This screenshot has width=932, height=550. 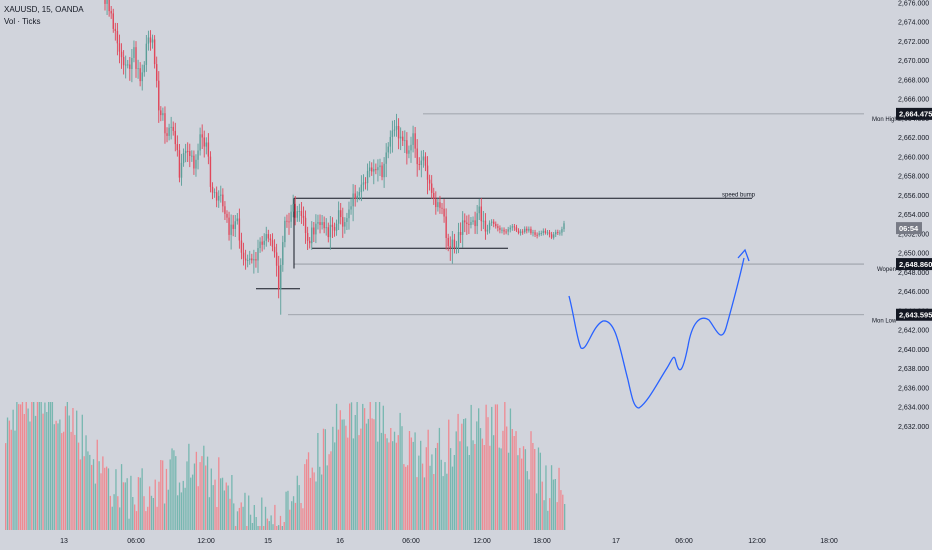 What do you see at coordinates (913, 408) in the screenshot?
I see `price-tick-label: 2,634.000` at bounding box center [913, 408].